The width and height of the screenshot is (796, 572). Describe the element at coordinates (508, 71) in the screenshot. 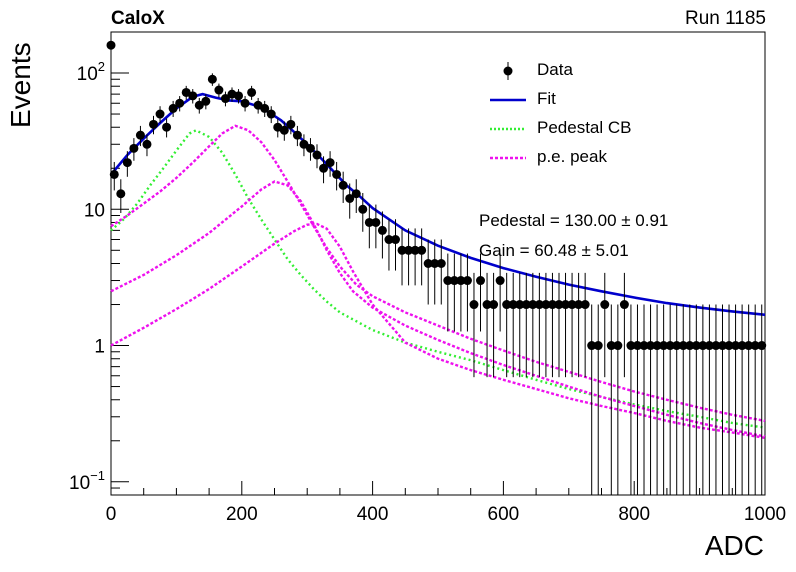

I see `legend-data-marker` at that location.